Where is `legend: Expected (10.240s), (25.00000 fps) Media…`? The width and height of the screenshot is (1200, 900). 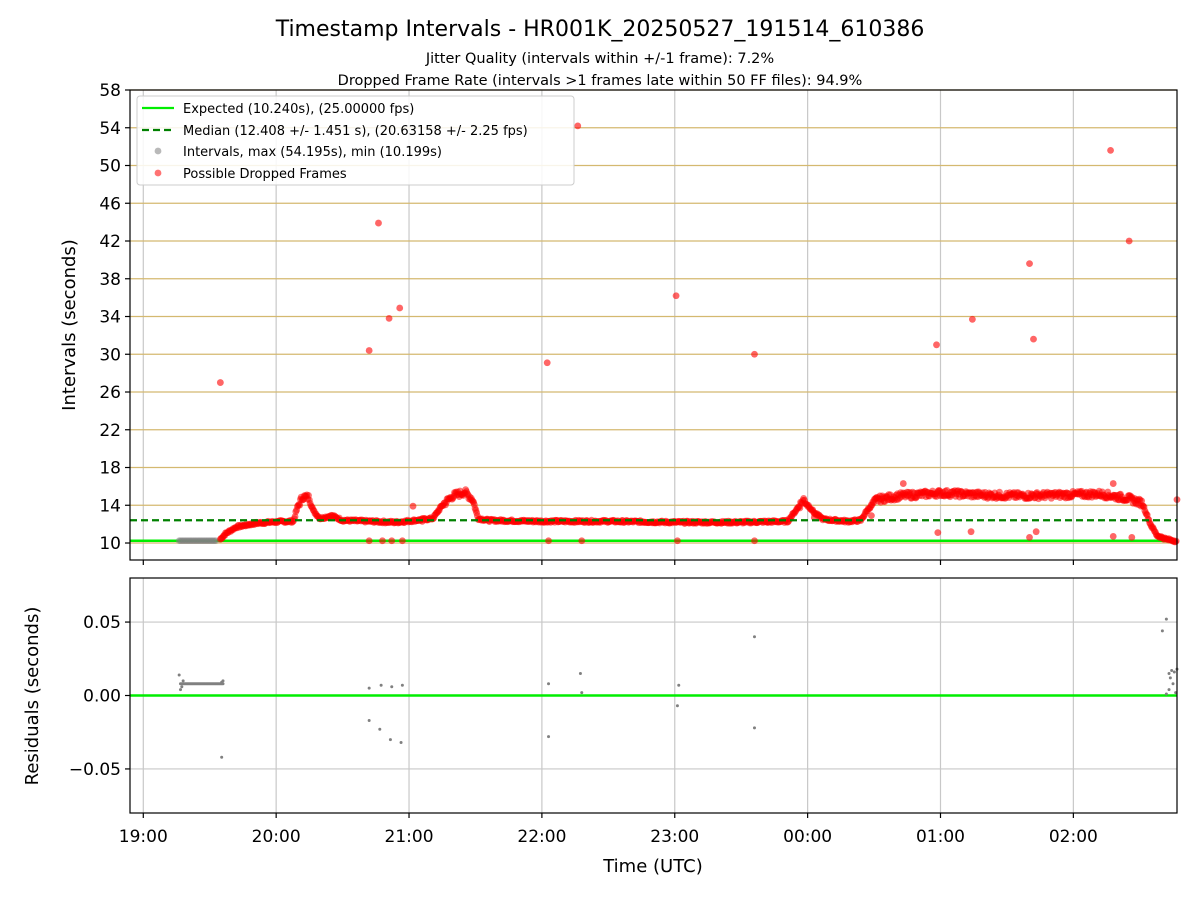
legend: Expected (10.240s), (25.00000 fps) Media… is located at coordinates (355, 140).